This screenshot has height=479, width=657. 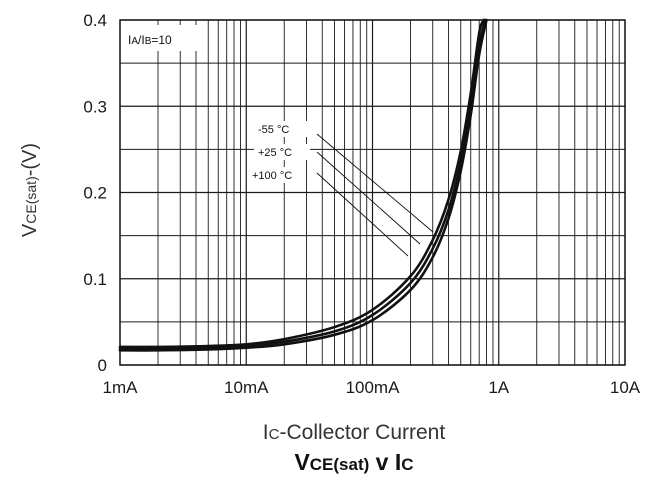 I want to click on series-labels: -55 °C +25 °C +100 °C, so click(x=279, y=152).